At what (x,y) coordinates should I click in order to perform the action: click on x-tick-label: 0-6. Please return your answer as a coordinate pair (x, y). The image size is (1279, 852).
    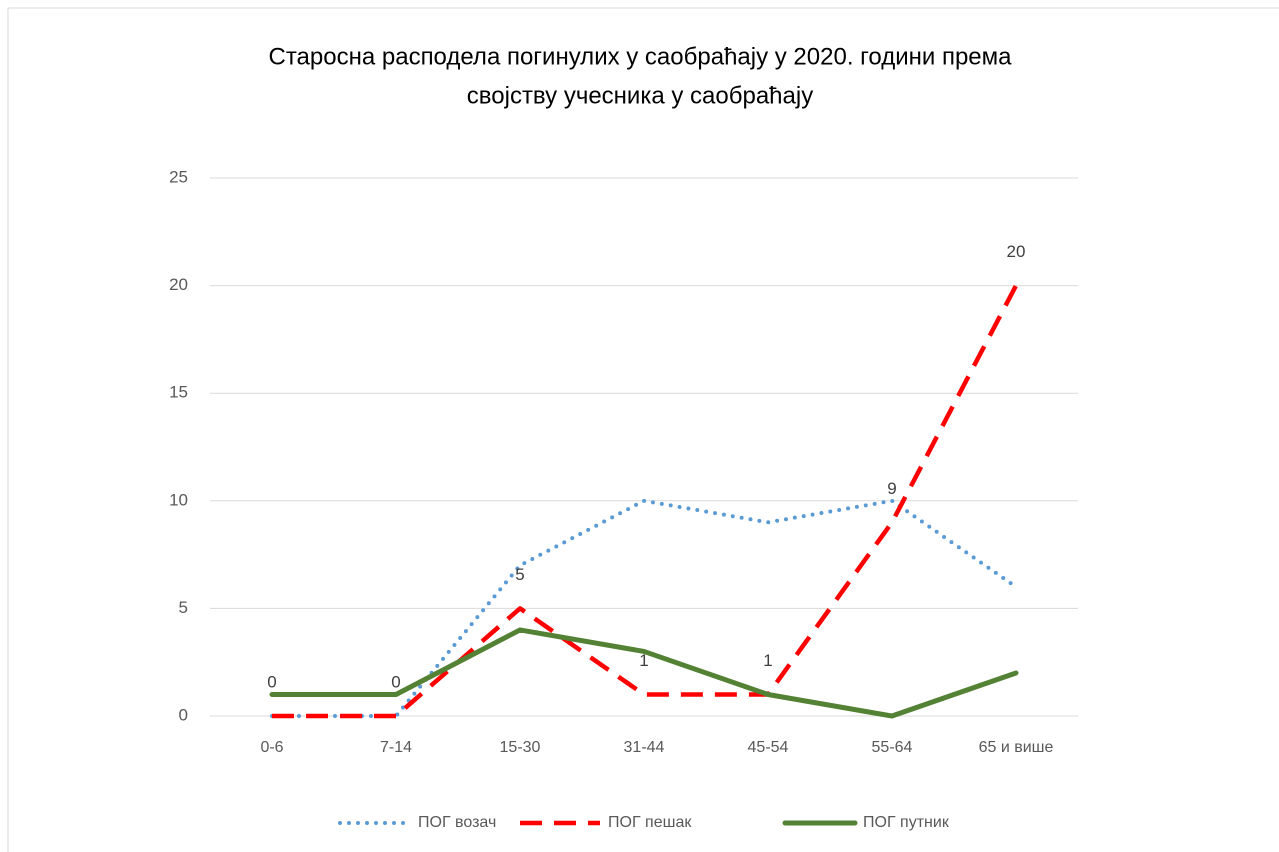
    Looking at the image, I should click on (271, 747).